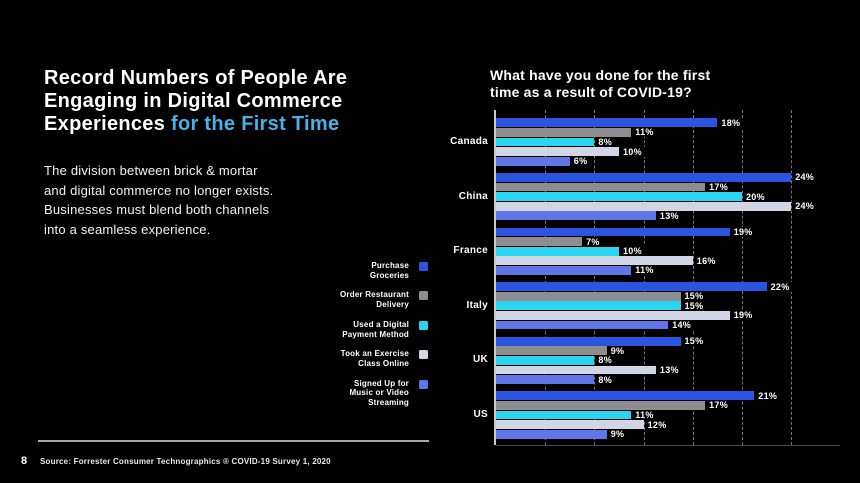 This screenshot has height=483, width=860. I want to click on bar-group-france: 19% 7% 10% 16% 11%, so click(668, 251).